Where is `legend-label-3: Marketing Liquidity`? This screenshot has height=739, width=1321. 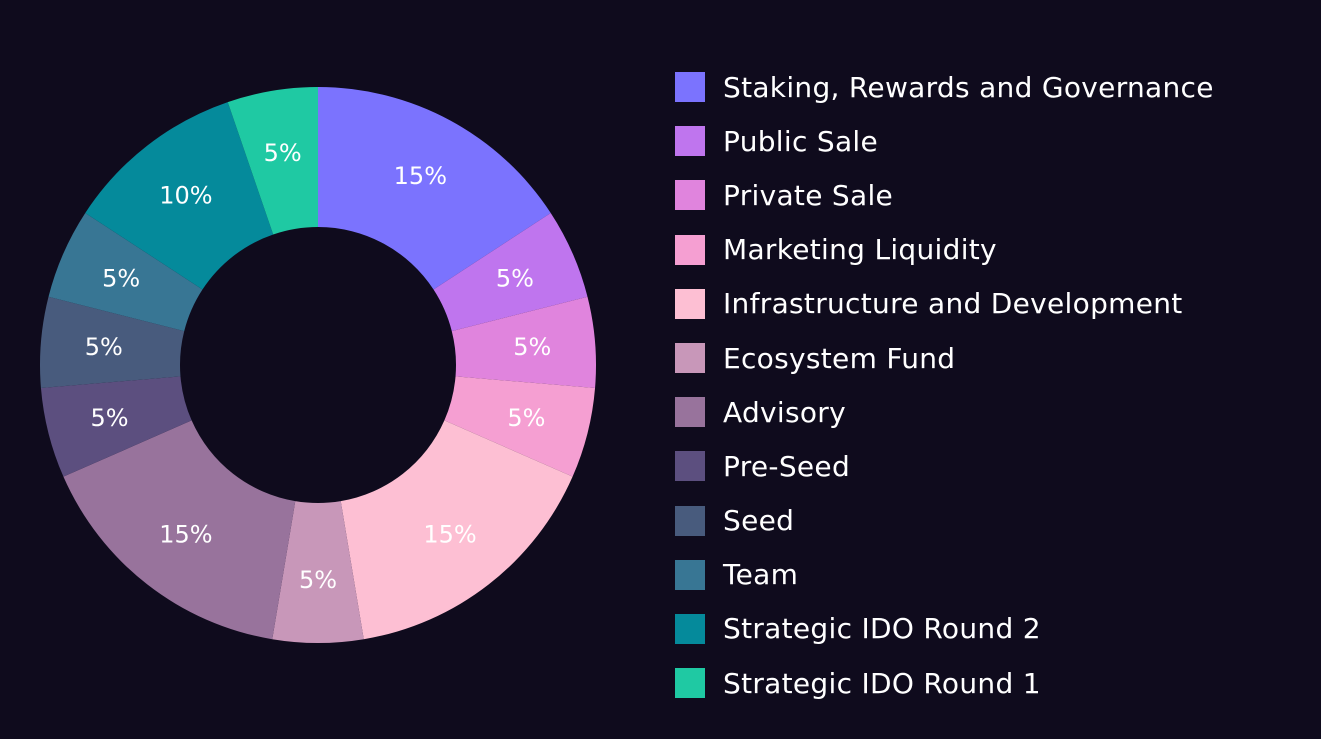
legend-label-3: Marketing Liquidity is located at coordinates (860, 250).